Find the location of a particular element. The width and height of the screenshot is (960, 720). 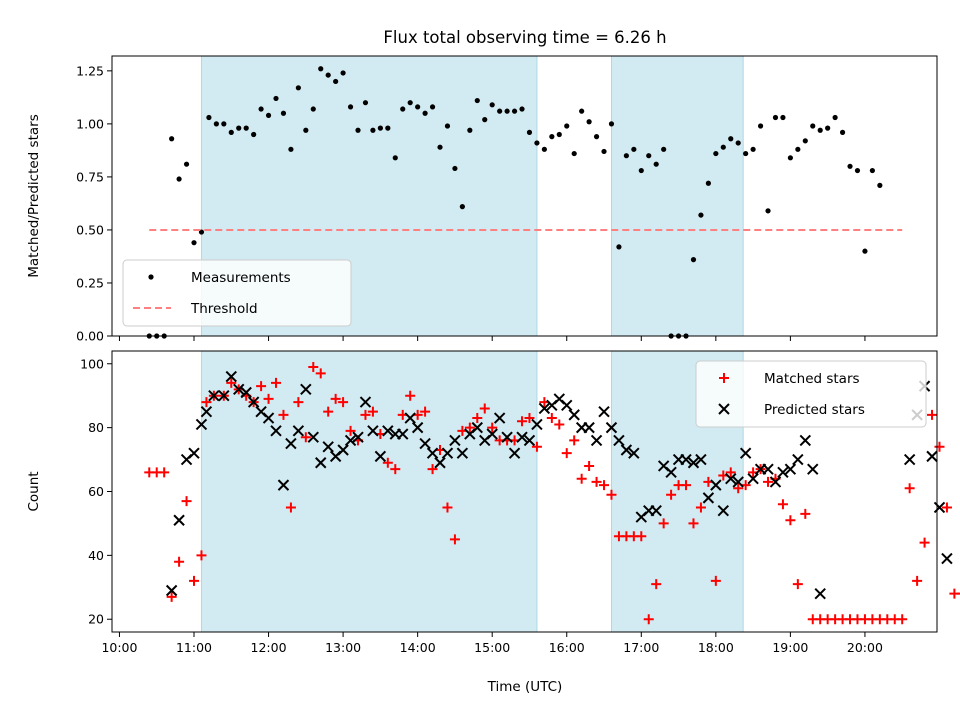

legend-label: Matched stars is located at coordinates (812, 379).